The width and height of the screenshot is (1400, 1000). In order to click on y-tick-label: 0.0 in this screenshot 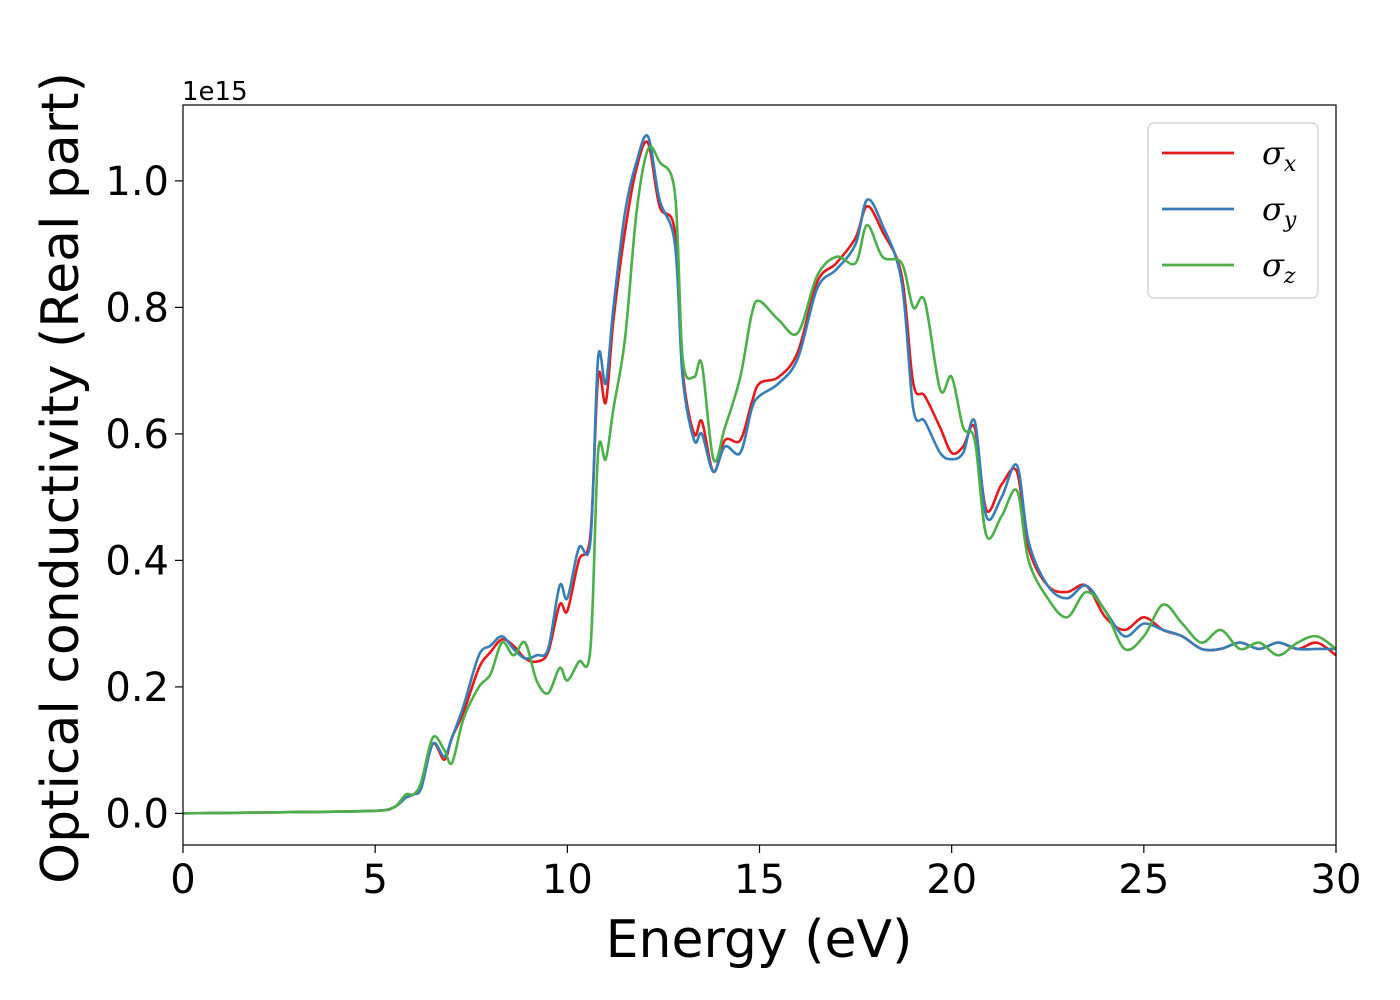, I will do `click(137, 814)`.